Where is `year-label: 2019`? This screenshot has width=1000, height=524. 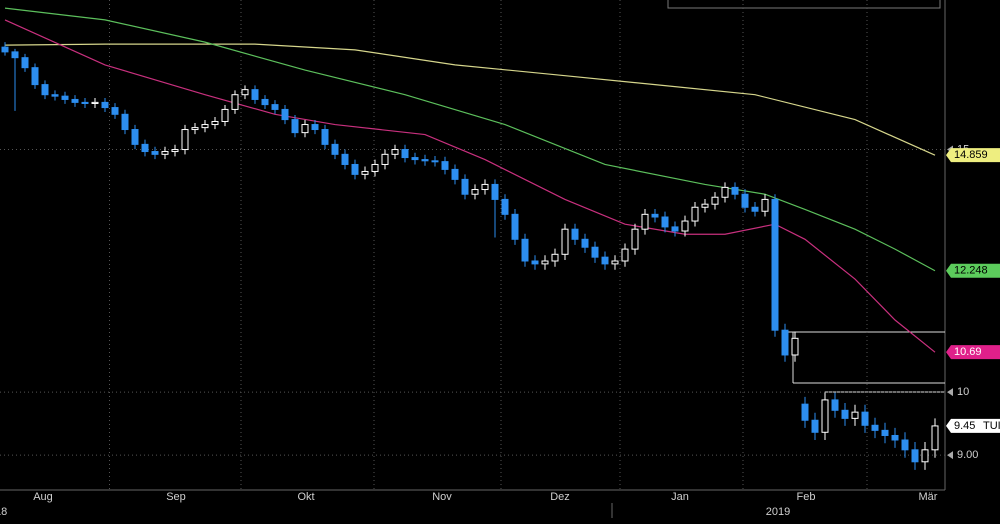
year-label: 2019 is located at coordinates (778, 512).